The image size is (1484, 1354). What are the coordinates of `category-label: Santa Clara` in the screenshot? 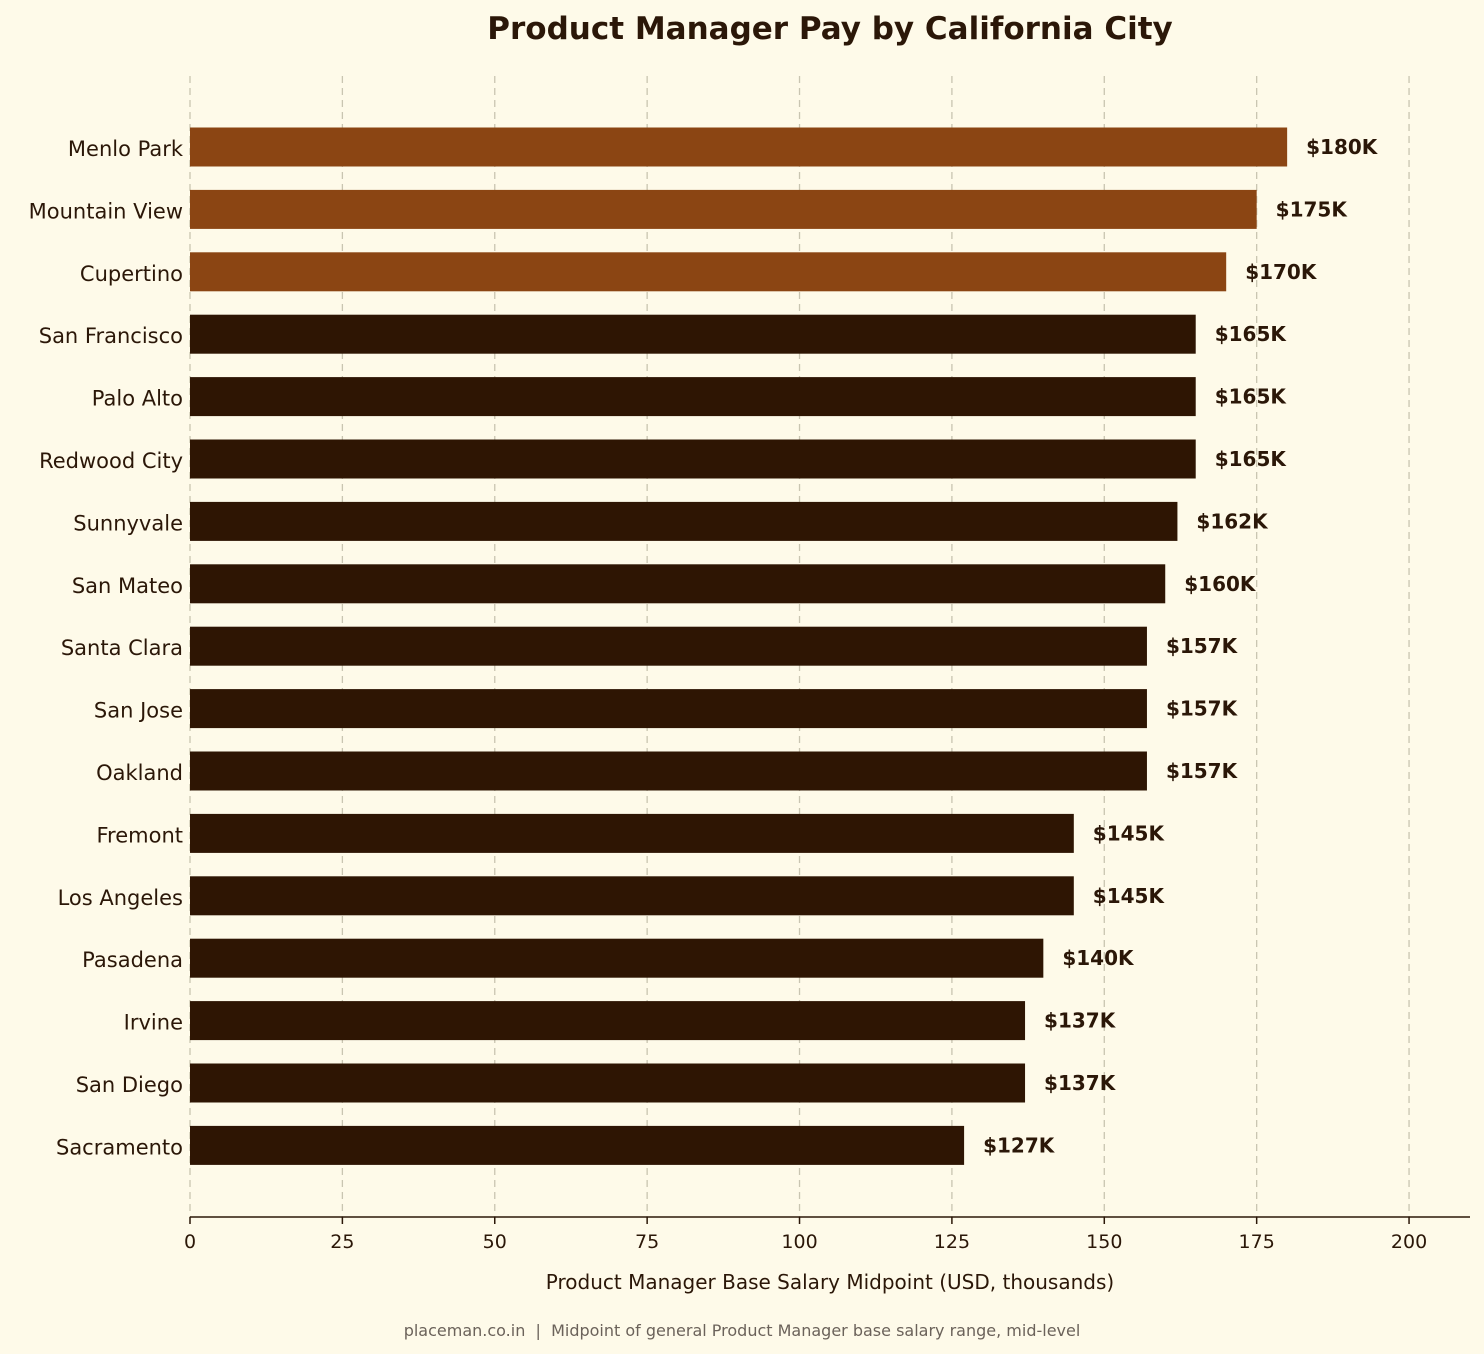 It's located at (122, 648).